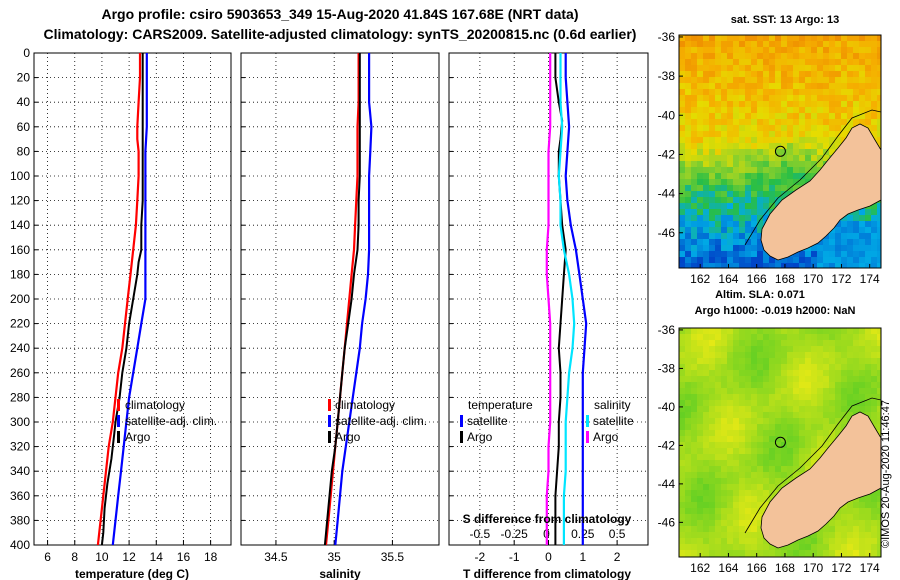 This screenshot has height=580, width=900. I want to click on legend-label-climatology: climatology, so click(155, 405).